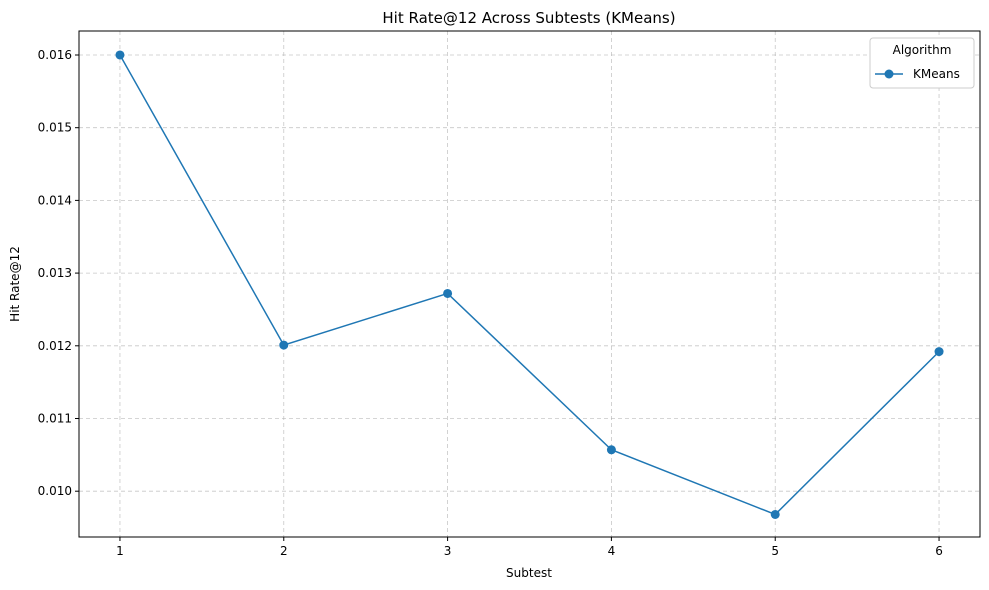  I want to click on x-tick-label: 3, so click(448, 551).